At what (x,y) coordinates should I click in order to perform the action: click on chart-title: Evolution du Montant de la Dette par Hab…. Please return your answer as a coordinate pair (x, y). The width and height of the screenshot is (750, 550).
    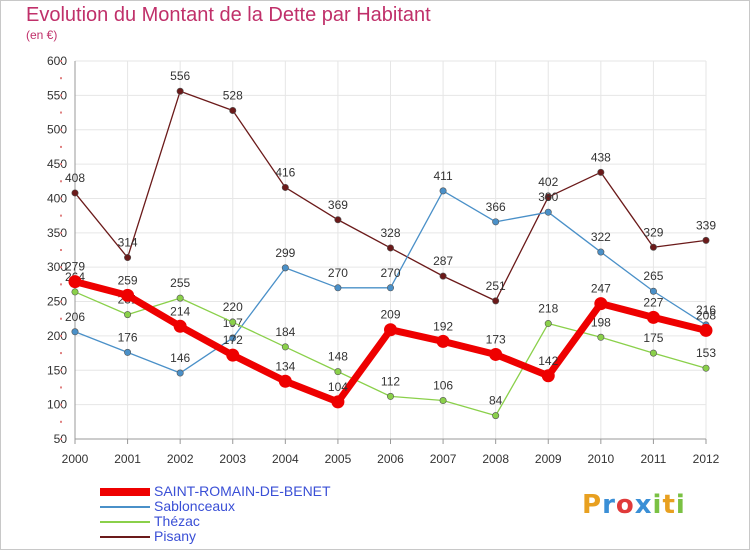
    Looking at the image, I should click on (228, 15).